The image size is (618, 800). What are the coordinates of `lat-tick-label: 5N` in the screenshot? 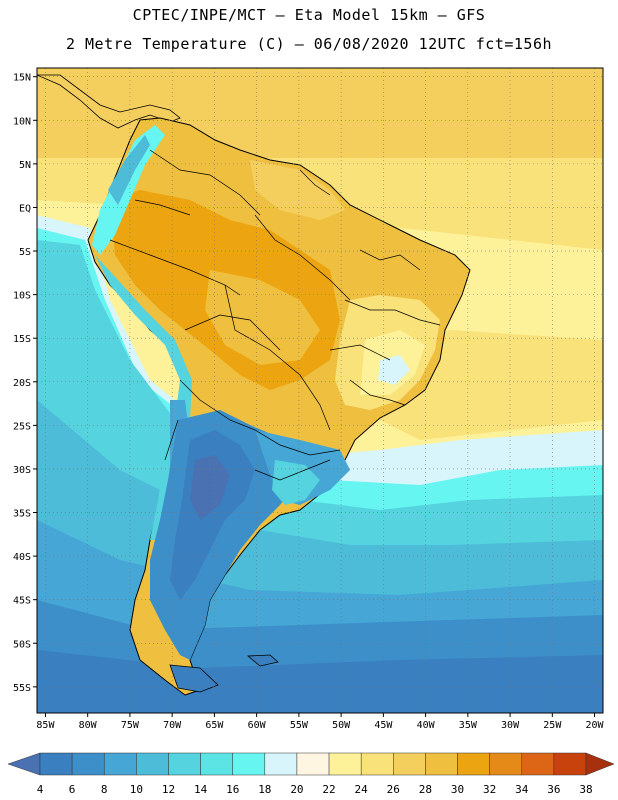 It's located at (25, 165).